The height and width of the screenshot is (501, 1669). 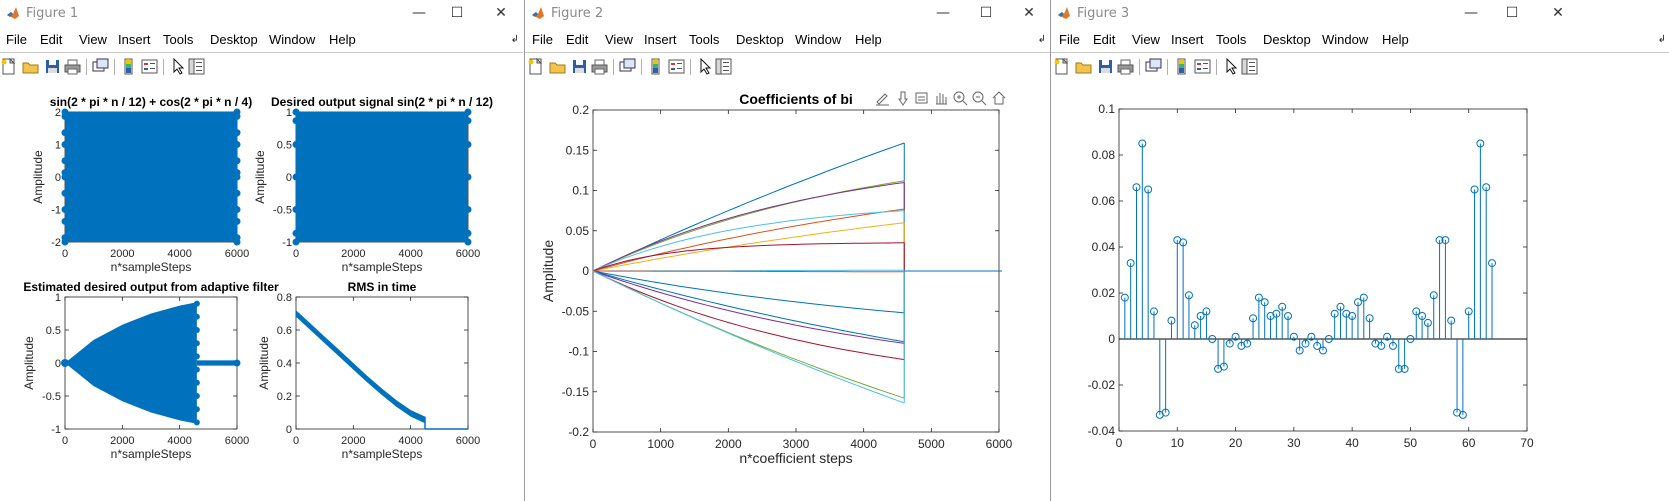 I want to click on zoom-out-icon, so click(x=979, y=98).